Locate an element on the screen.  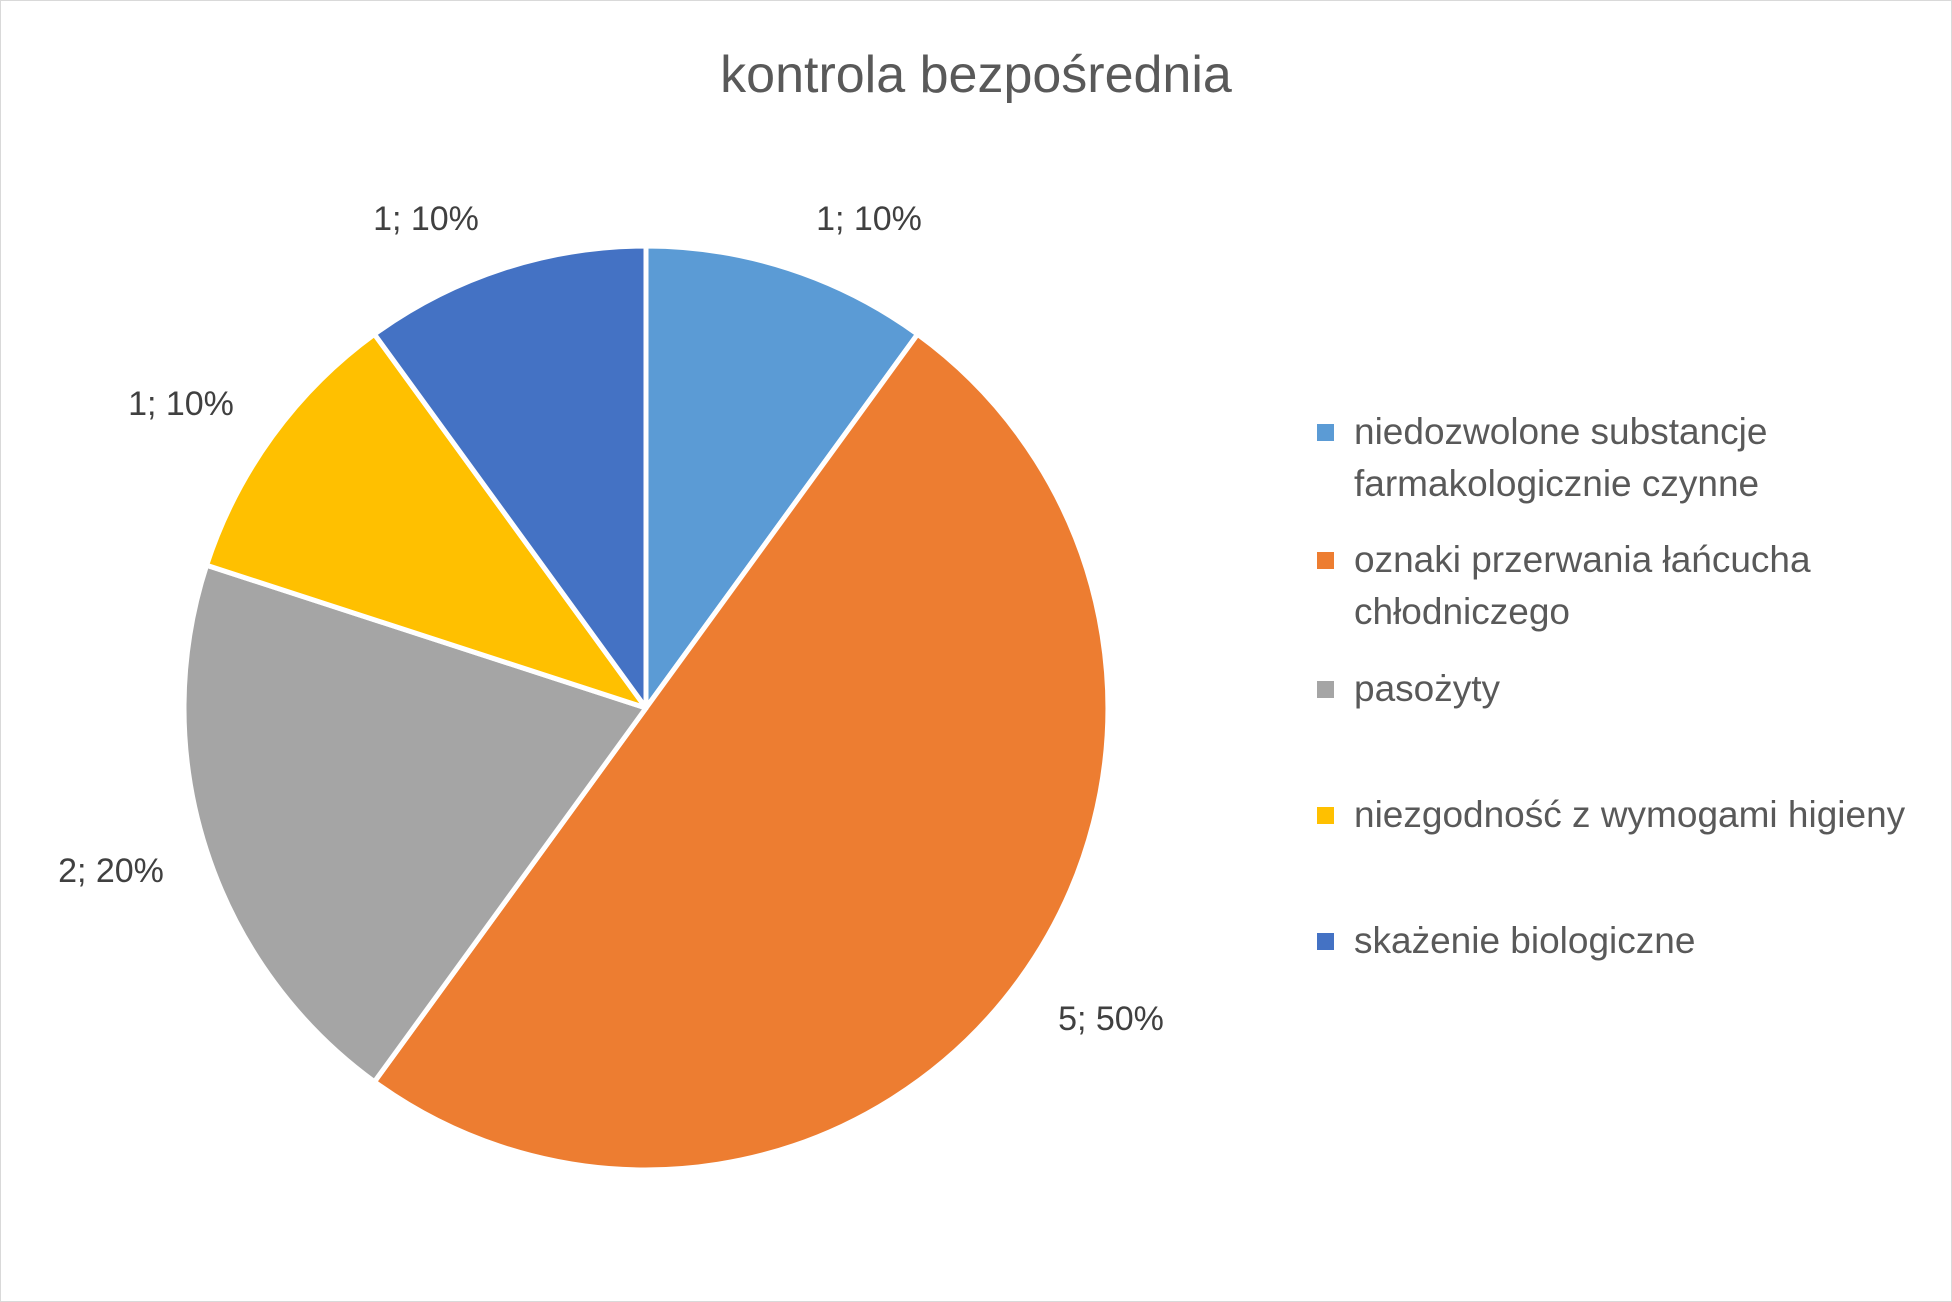
legend-label-line: chłodniczego is located at coordinates (1462, 611).